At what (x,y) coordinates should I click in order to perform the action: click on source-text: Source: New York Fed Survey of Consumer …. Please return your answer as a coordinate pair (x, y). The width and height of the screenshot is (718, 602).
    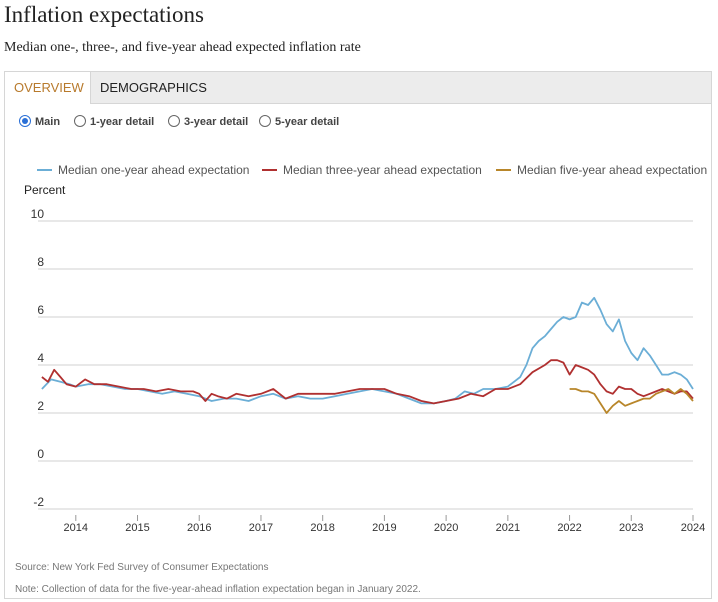
    Looking at the image, I should click on (142, 567).